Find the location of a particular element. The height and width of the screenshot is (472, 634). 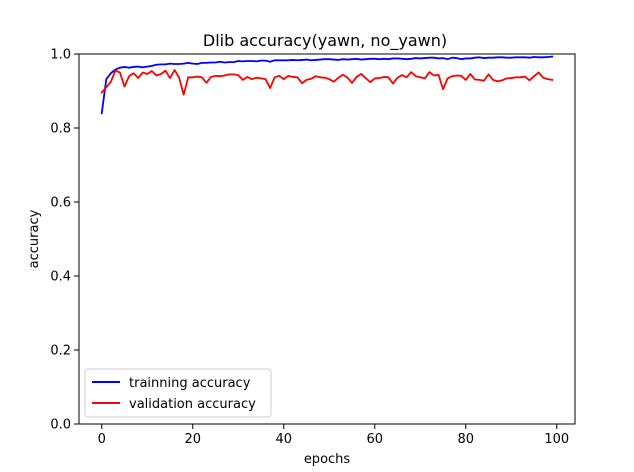

y-tick-label: 0.2 is located at coordinates (60, 351).